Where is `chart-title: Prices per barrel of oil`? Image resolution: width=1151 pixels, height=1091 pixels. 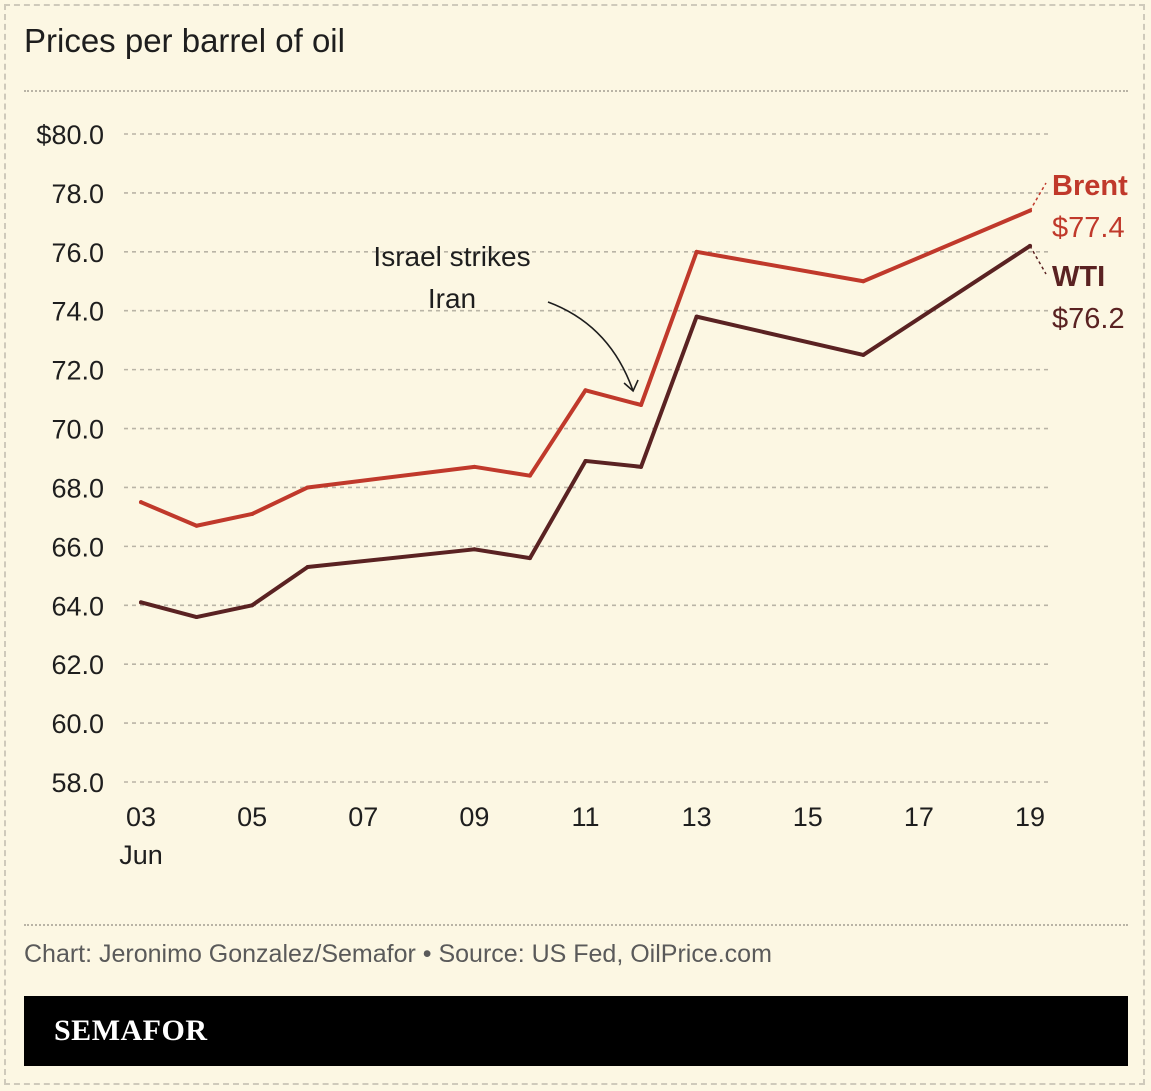 chart-title: Prices per barrel of oil is located at coordinates (184, 40).